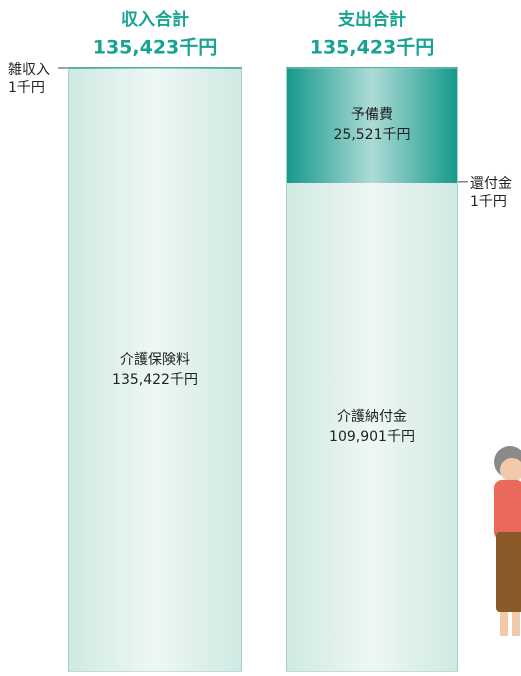  What do you see at coordinates (507, 541) in the screenshot?
I see `figure-illustration` at bounding box center [507, 541].